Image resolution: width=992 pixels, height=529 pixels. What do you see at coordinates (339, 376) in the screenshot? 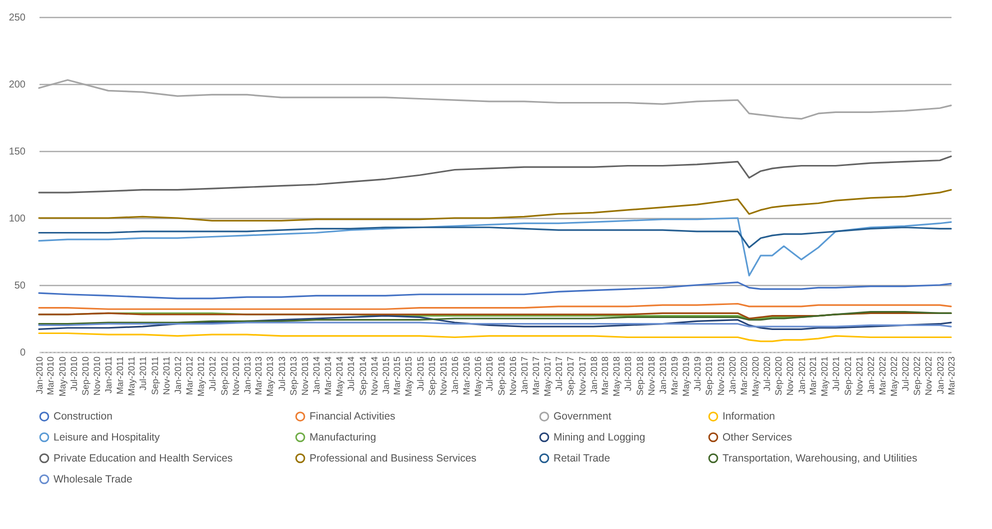
I see `x-tick-label: May-2014` at bounding box center [339, 376].